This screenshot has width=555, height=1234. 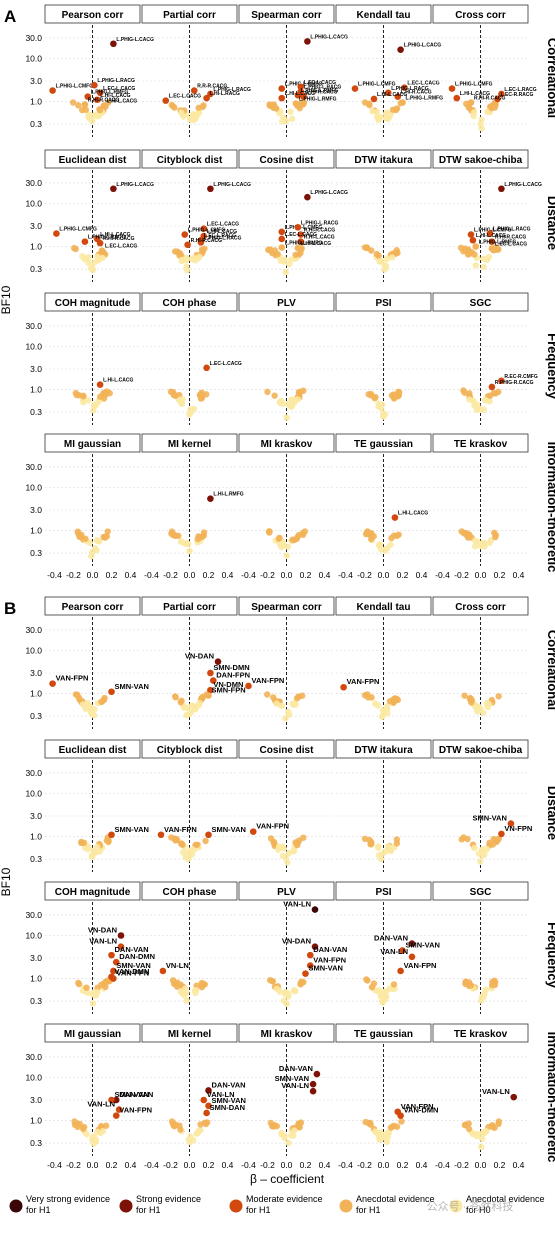 I want to click on y-tick-label: 3.0, so click(x=36, y=226).